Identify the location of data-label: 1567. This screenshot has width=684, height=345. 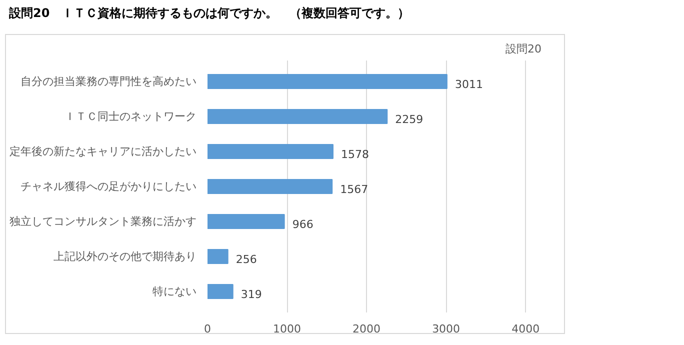
(354, 189).